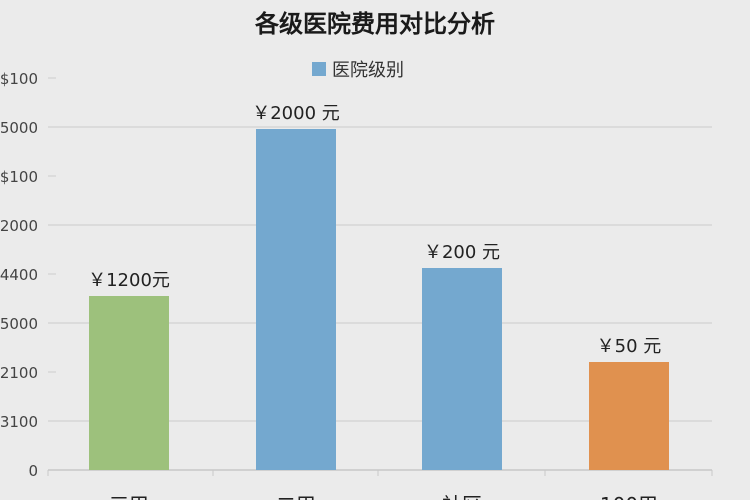 This screenshot has height=500, width=750. I want to click on y-tick-label: 0, so click(33, 471).